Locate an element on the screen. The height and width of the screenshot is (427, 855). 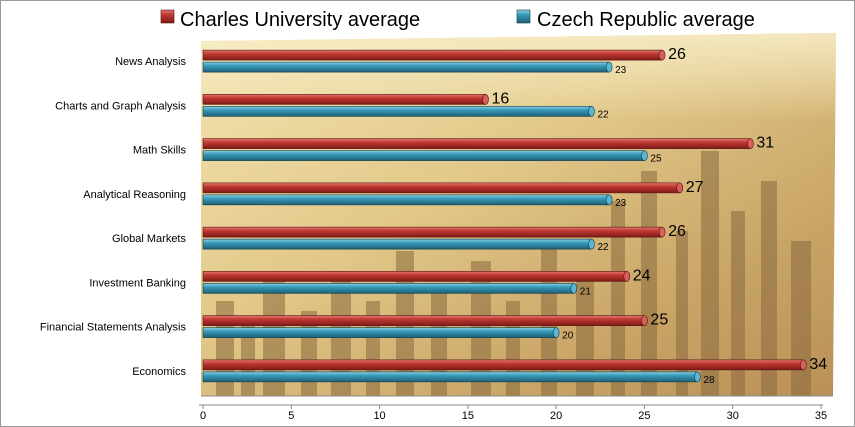
bar-charles-investment-banking is located at coordinates (416, 276).